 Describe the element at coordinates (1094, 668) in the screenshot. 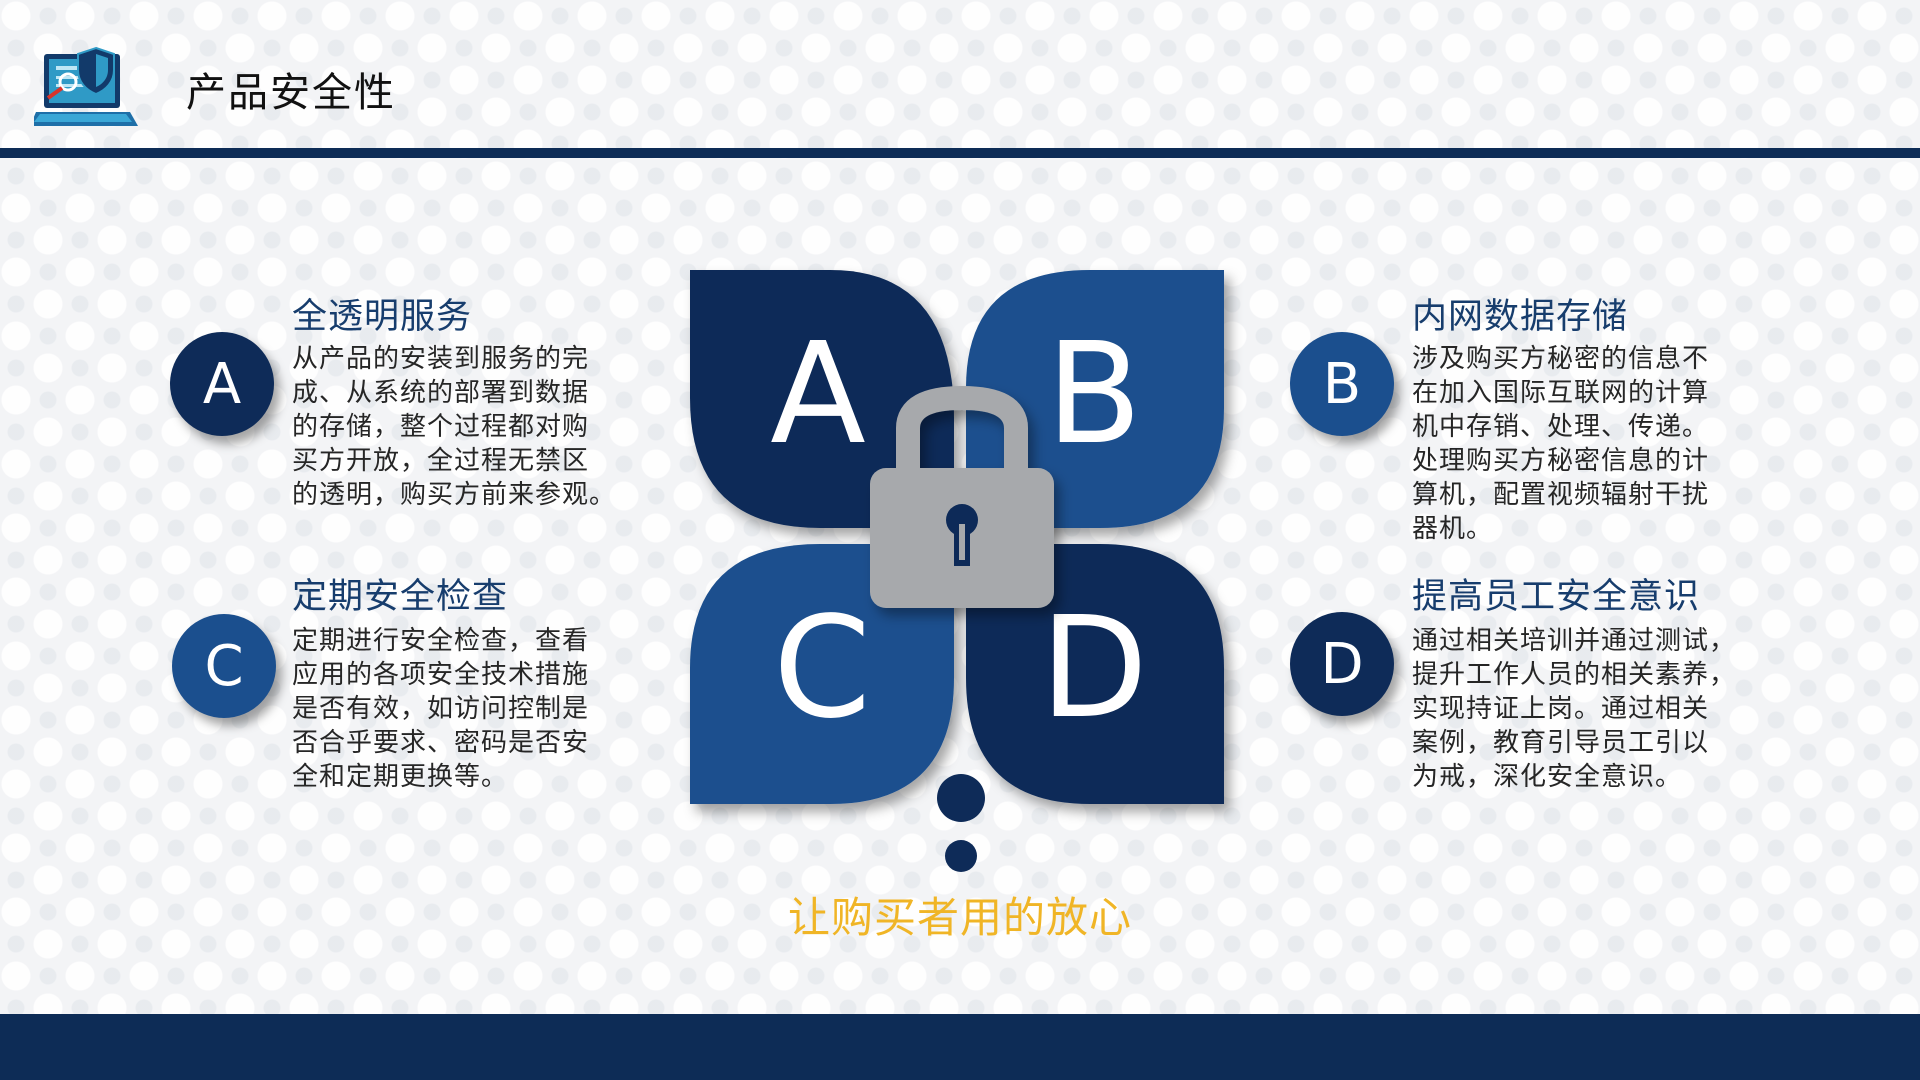

I see `petal-d-letter: D` at that location.